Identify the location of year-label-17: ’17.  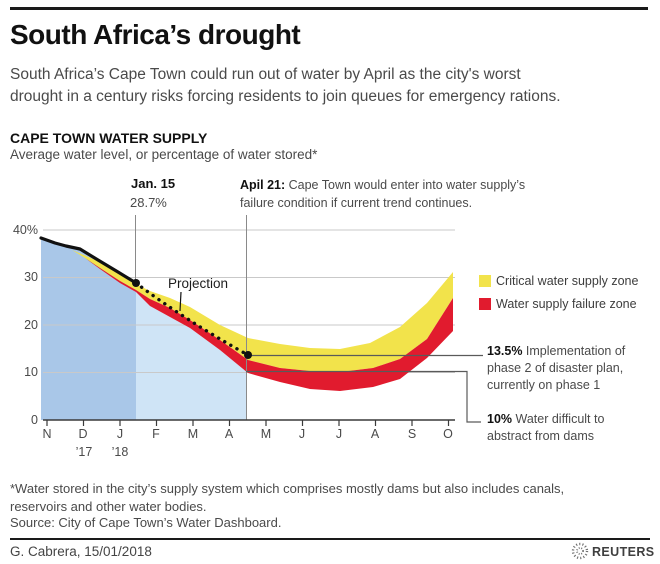
(84, 452).